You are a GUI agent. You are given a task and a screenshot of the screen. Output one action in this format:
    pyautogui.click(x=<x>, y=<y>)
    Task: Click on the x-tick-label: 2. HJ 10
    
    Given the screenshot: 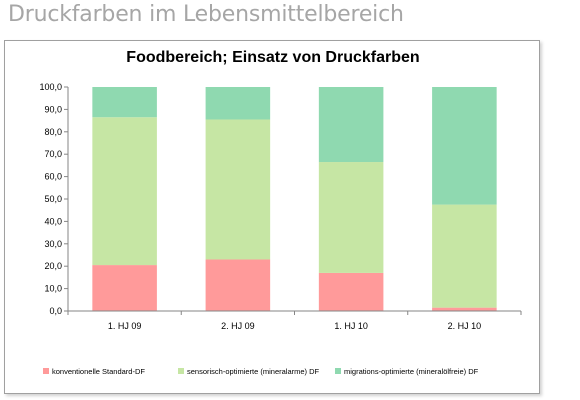 What is the action you would take?
    pyautogui.click(x=465, y=326)
    